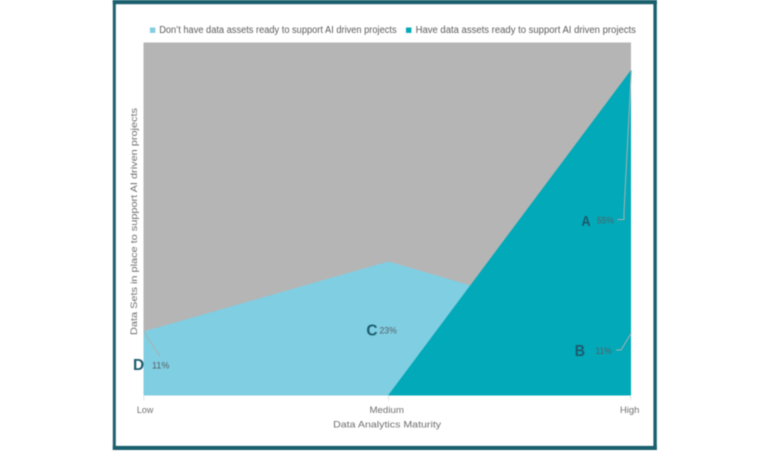 The image size is (770, 455). What do you see at coordinates (629, 410) in the screenshot?
I see `svg-text: High` at bounding box center [629, 410].